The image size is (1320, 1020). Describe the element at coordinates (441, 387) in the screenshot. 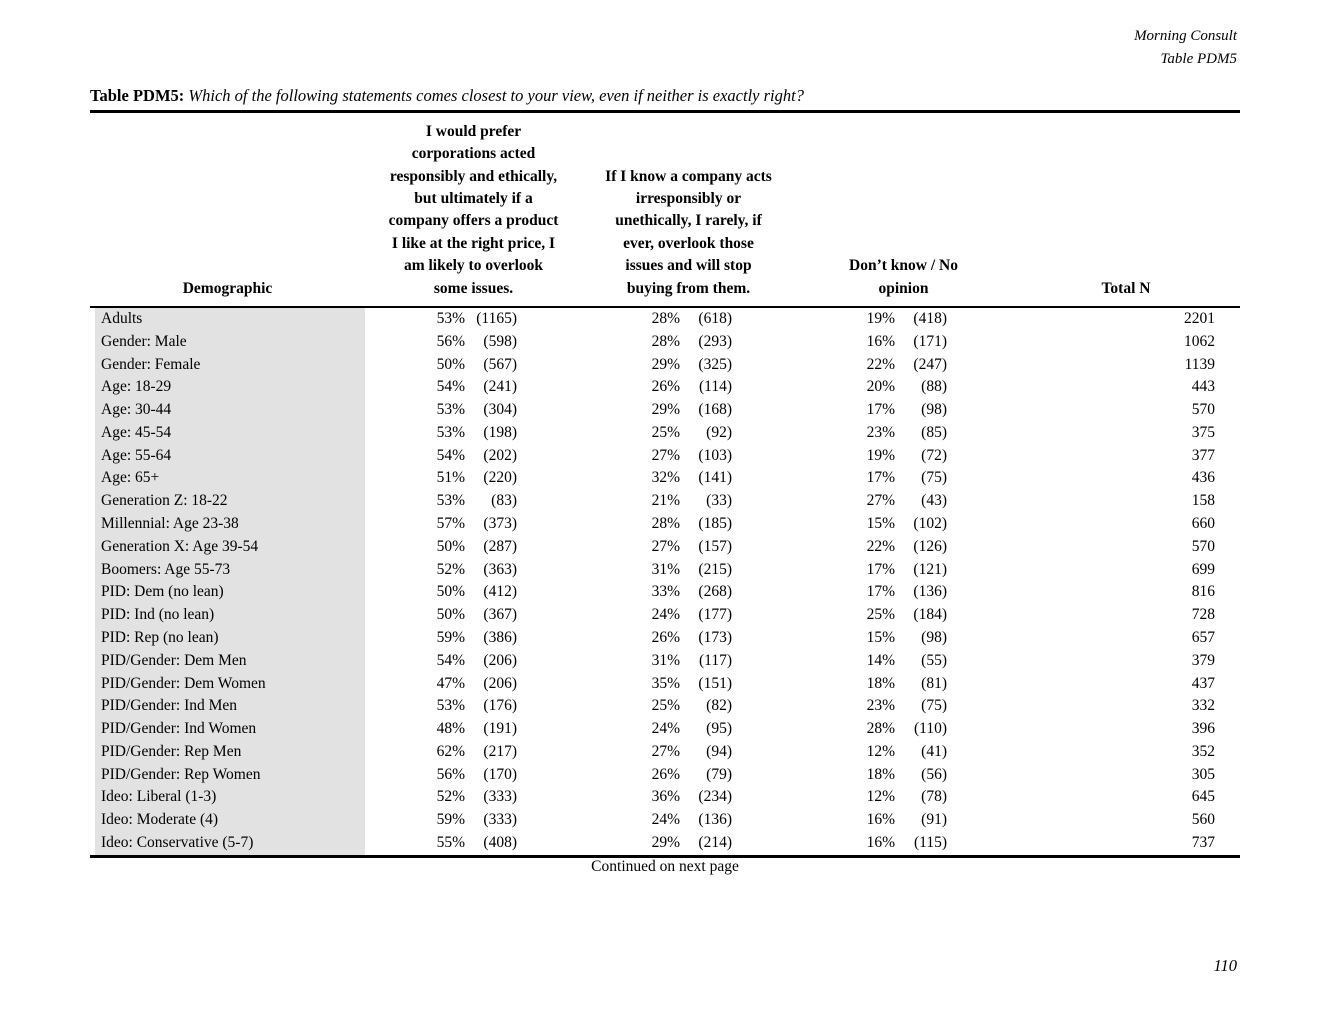

I see `cell-overlook-issues: 54% (241)` at that location.